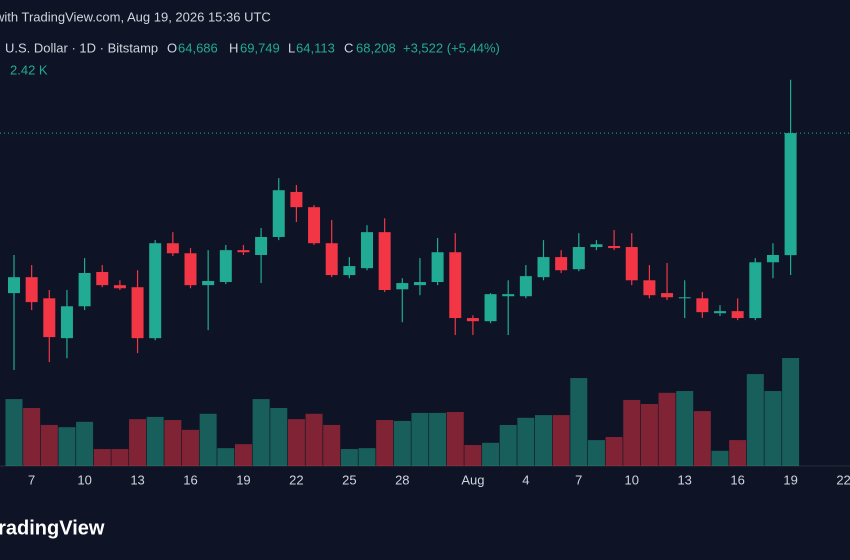 This screenshot has height=560, width=850. I want to click on legend-value: 64,113, so click(315, 47).